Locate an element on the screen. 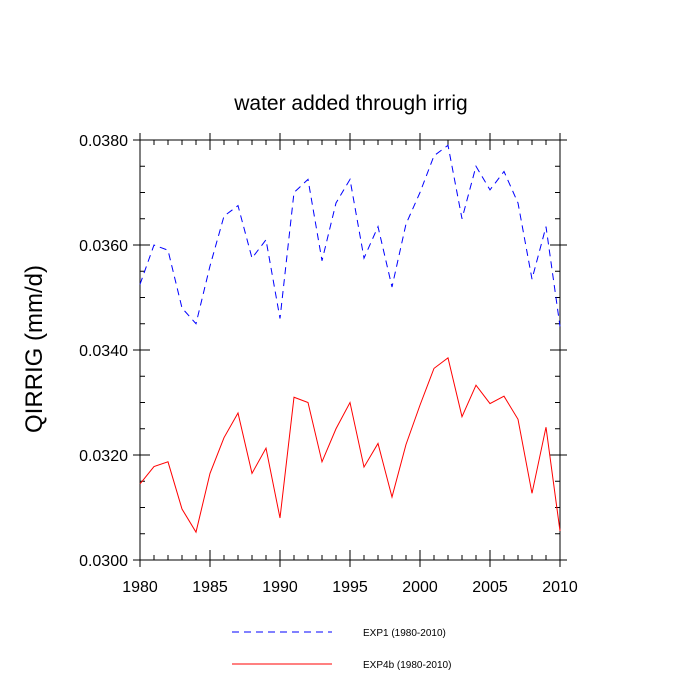  legend: EXP1 (1980-2010) EXP4b (1980-2010) is located at coordinates (341, 649).